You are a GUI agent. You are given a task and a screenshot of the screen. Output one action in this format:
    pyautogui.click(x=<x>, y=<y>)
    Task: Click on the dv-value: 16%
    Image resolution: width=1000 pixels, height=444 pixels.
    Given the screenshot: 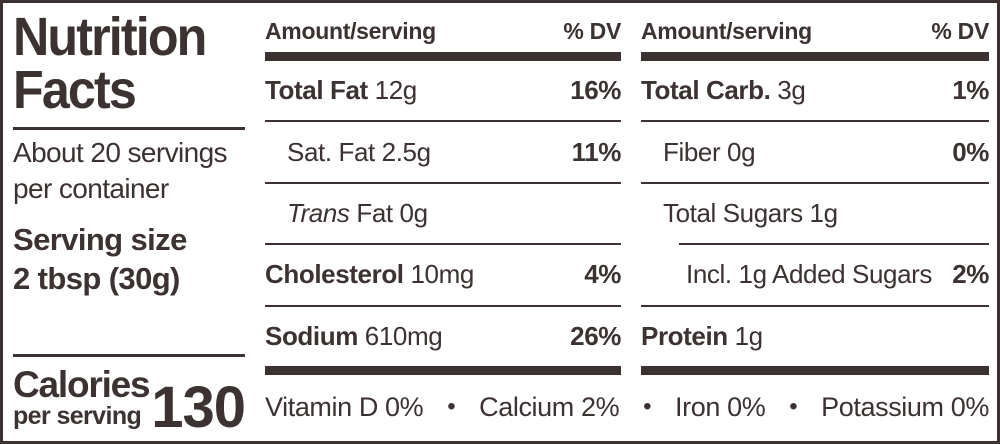 What is the action you would take?
    pyautogui.click(x=595, y=90)
    